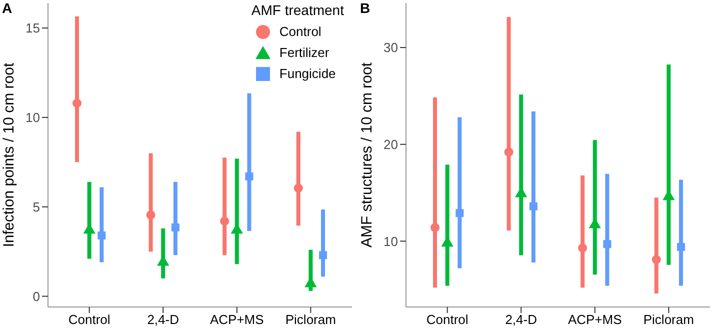 This screenshot has width=717, height=333. Describe the element at coordinates (367, 155) in the screenshot. I see `y-axis-title: AMF structures / 10 cm root` at that location.